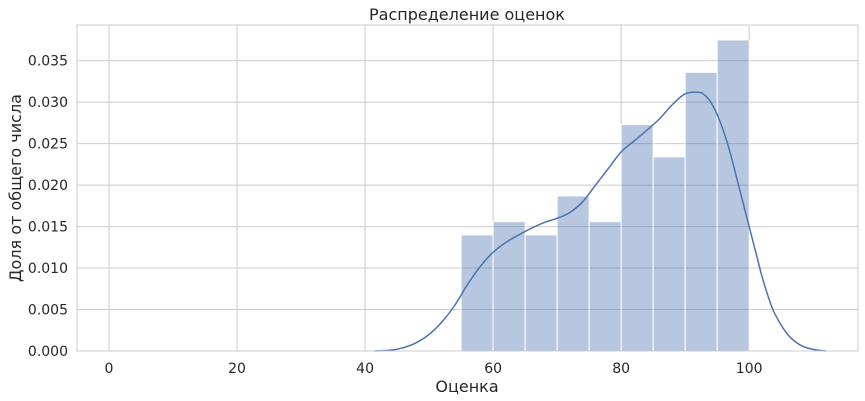  I want to click on x-axis-label: Оценка, so click(466, 386).